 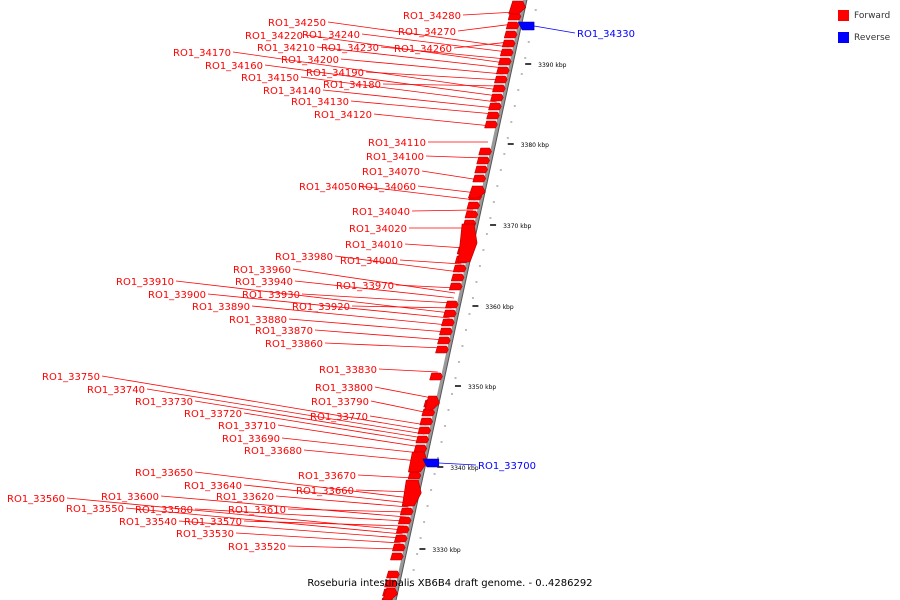 What do you see at coordinates (843, 37) in the screenshot?
I see `legend-swatch-reverse` at bounding box center [843, 37].